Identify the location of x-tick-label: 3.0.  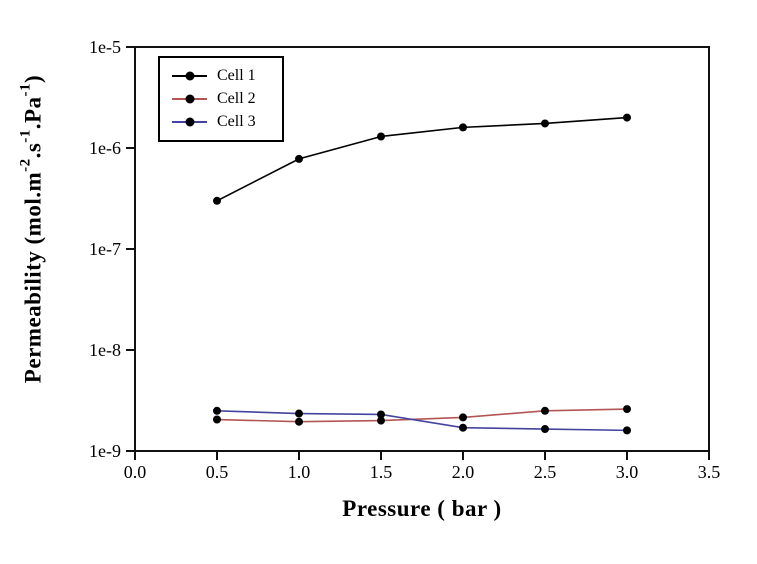
(627, 472).